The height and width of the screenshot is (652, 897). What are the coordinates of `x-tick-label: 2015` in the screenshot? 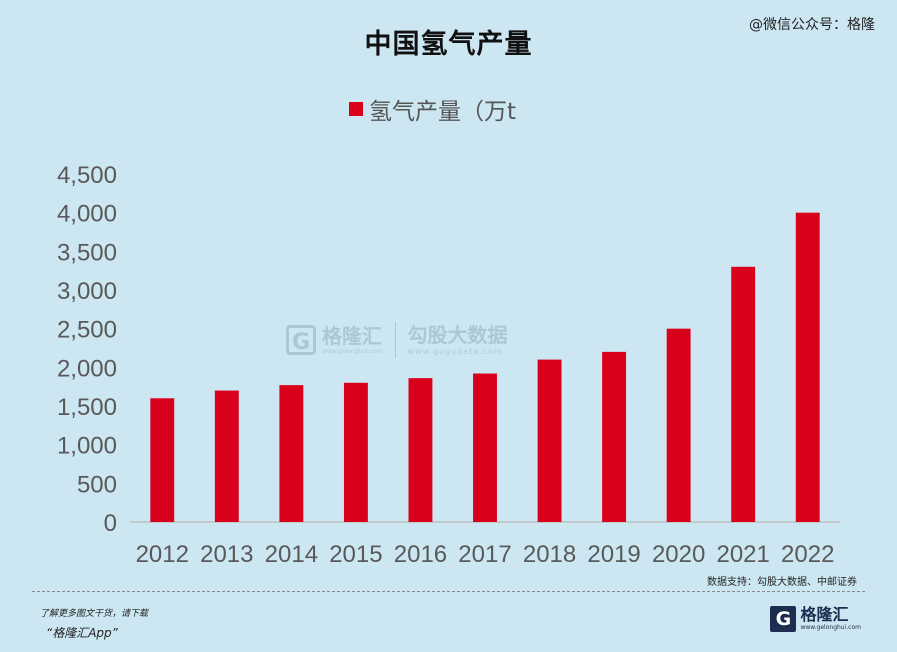 It's located at (355, 554).